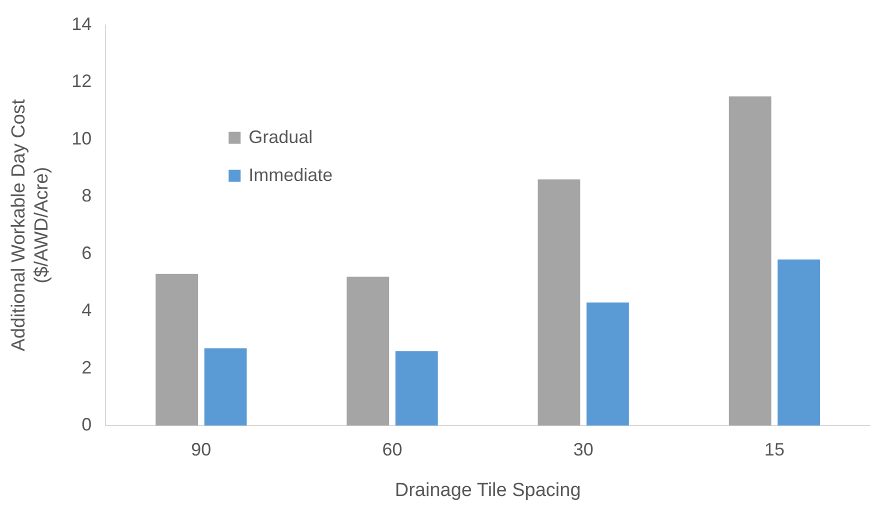 The width and height of the screenshot is (878, 510). I want to click on legend-label: Gradual, so click(280, 136).